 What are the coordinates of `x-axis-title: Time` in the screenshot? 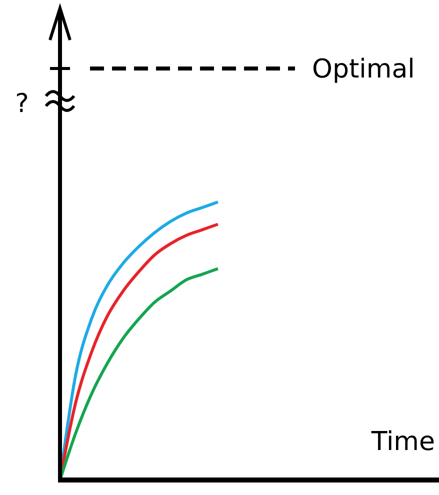 It's located at (402, 442).